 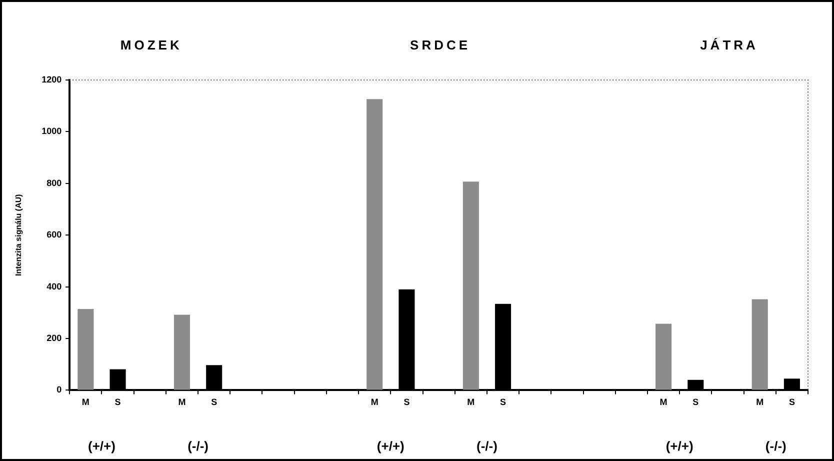 I want to click on y-tick-label: 200, so click(x=54, y=337).